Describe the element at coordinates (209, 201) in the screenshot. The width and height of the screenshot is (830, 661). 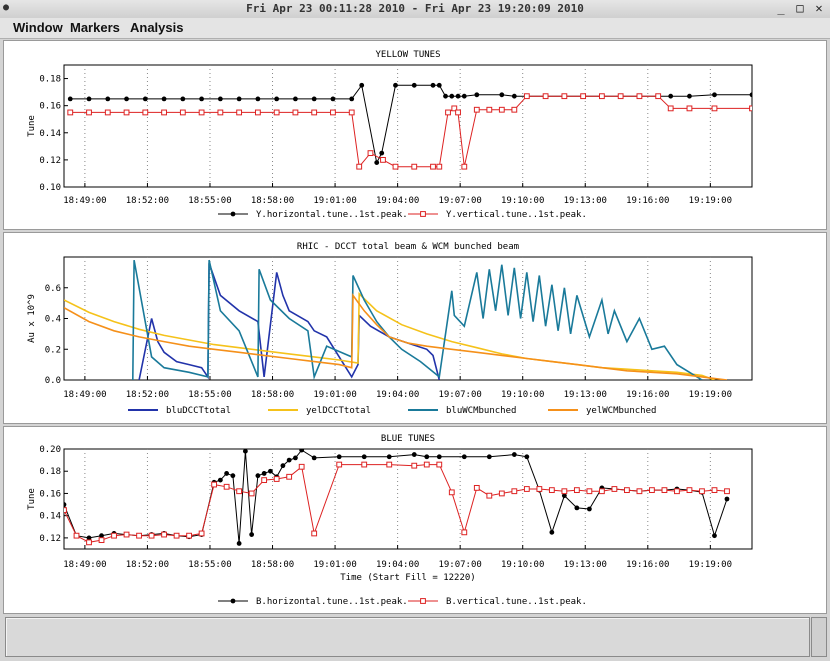
I see `x-tick-label: 18:55:00` at that location.